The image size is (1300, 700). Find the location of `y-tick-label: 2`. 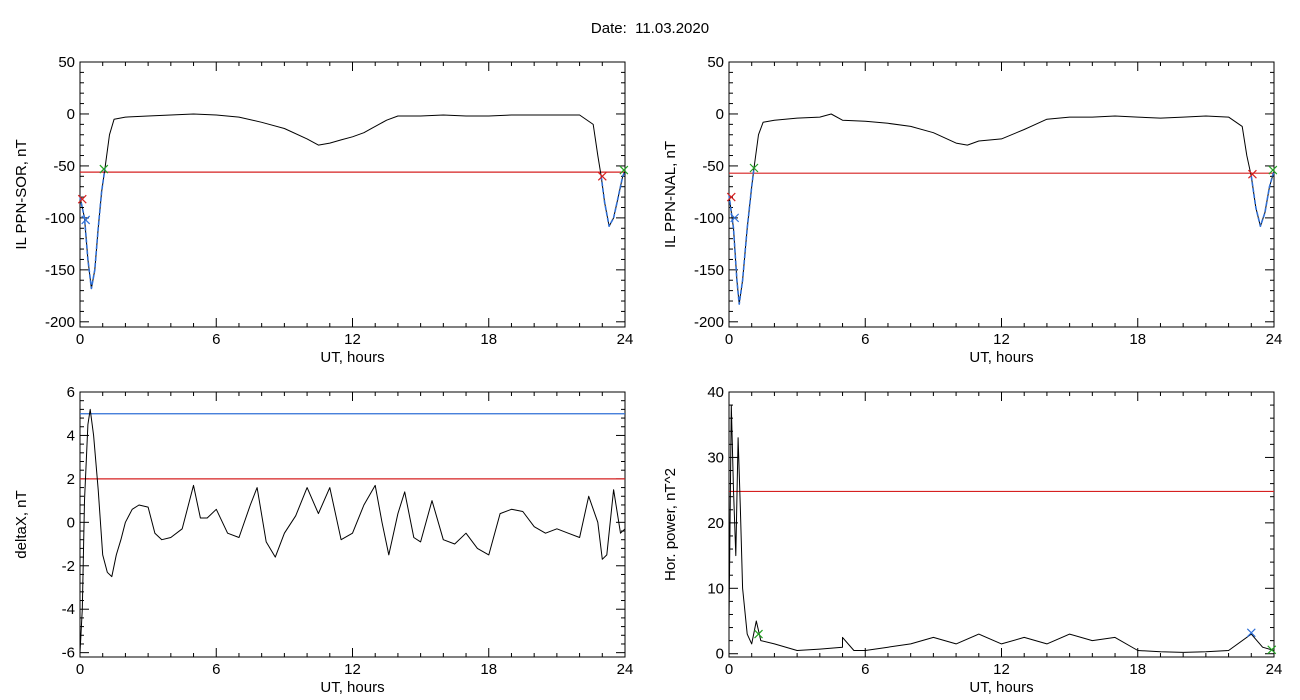

y-tick-label: 2 is located at coordinates (71, 479).